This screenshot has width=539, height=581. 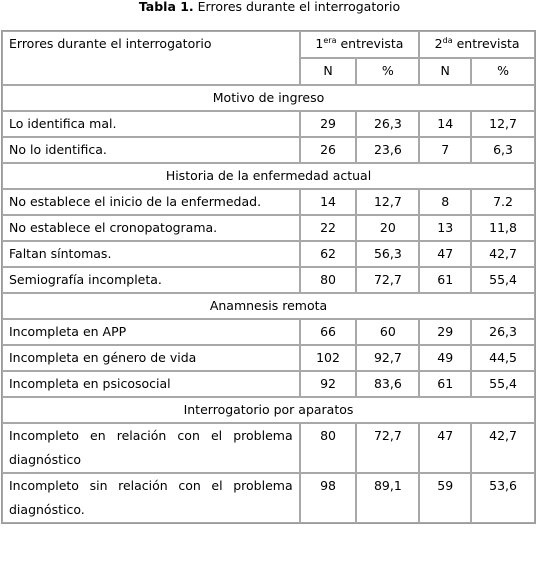 What do you see at coordinates (388, 384) in the screenshot?
I see `cell-pct-interview-1: 83,6` at bounding box center [388, 384].